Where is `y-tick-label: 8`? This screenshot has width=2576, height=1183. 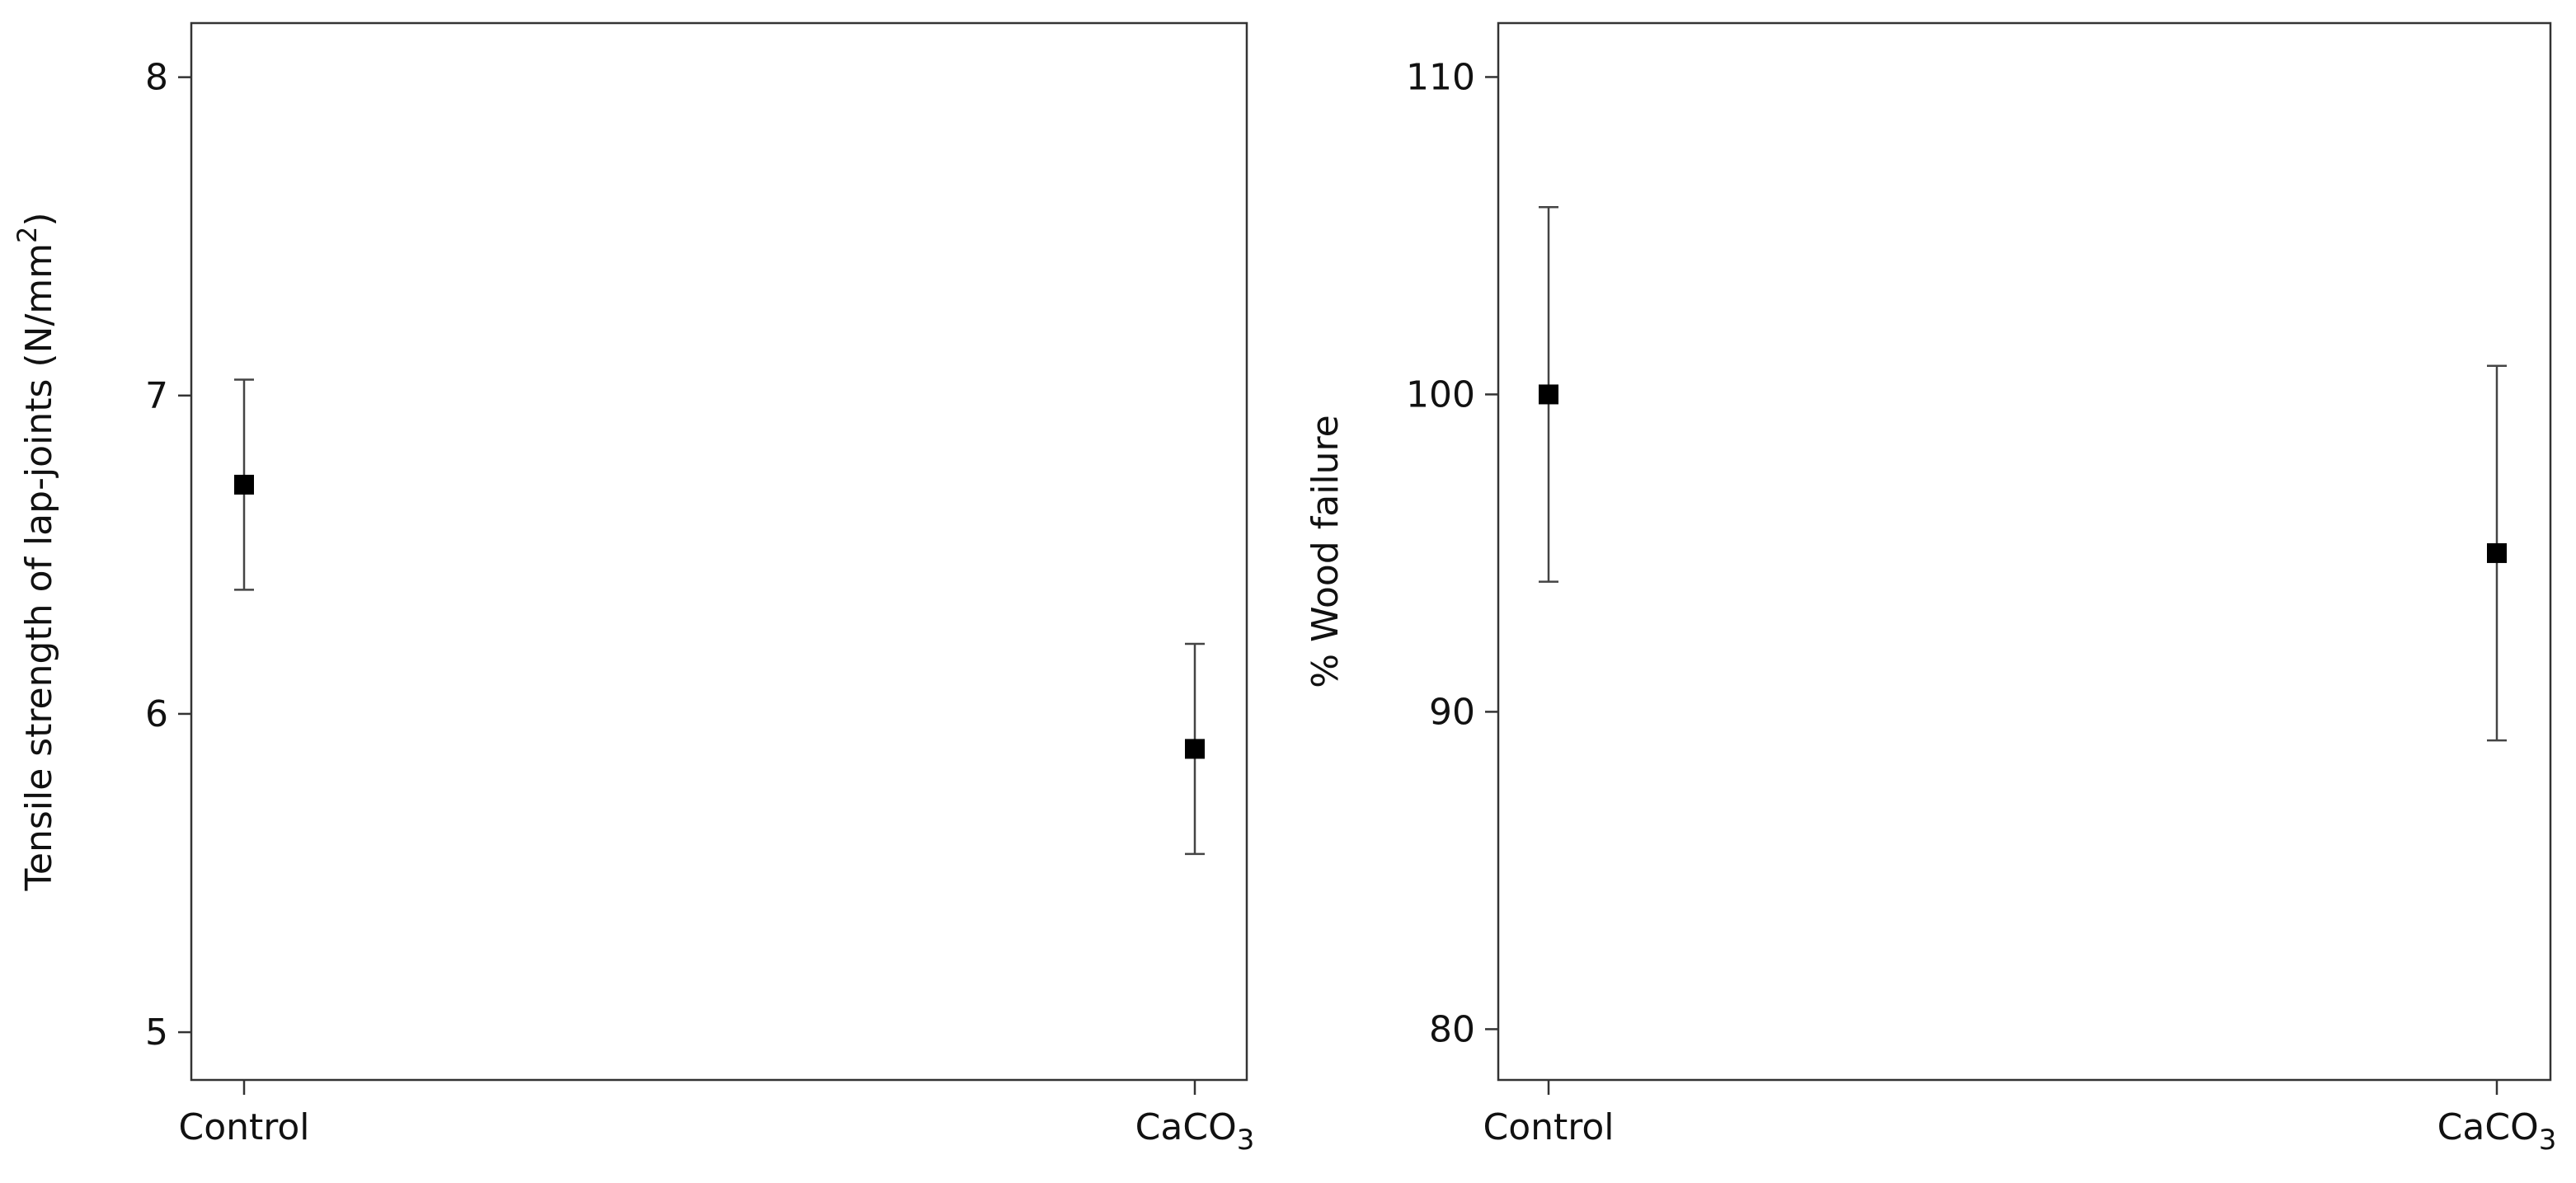 y-tick-label: 8 is located at coordinates (156, 78).